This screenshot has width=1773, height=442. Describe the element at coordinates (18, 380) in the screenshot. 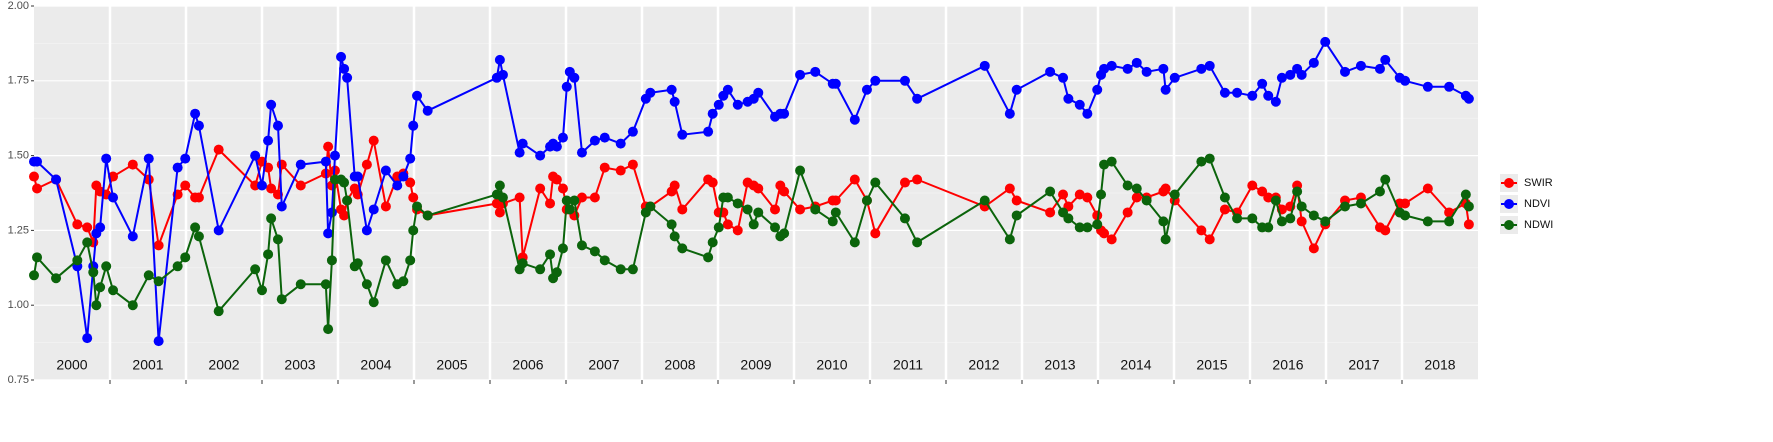

I see `y-tick-label: 0.75` at that location.